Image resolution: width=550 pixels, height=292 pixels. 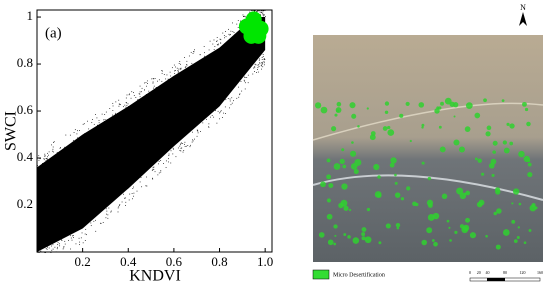 What do you see at coordinates (428, 121) in the screenshot?
I see `map-road` at bounding box center [428, 121].